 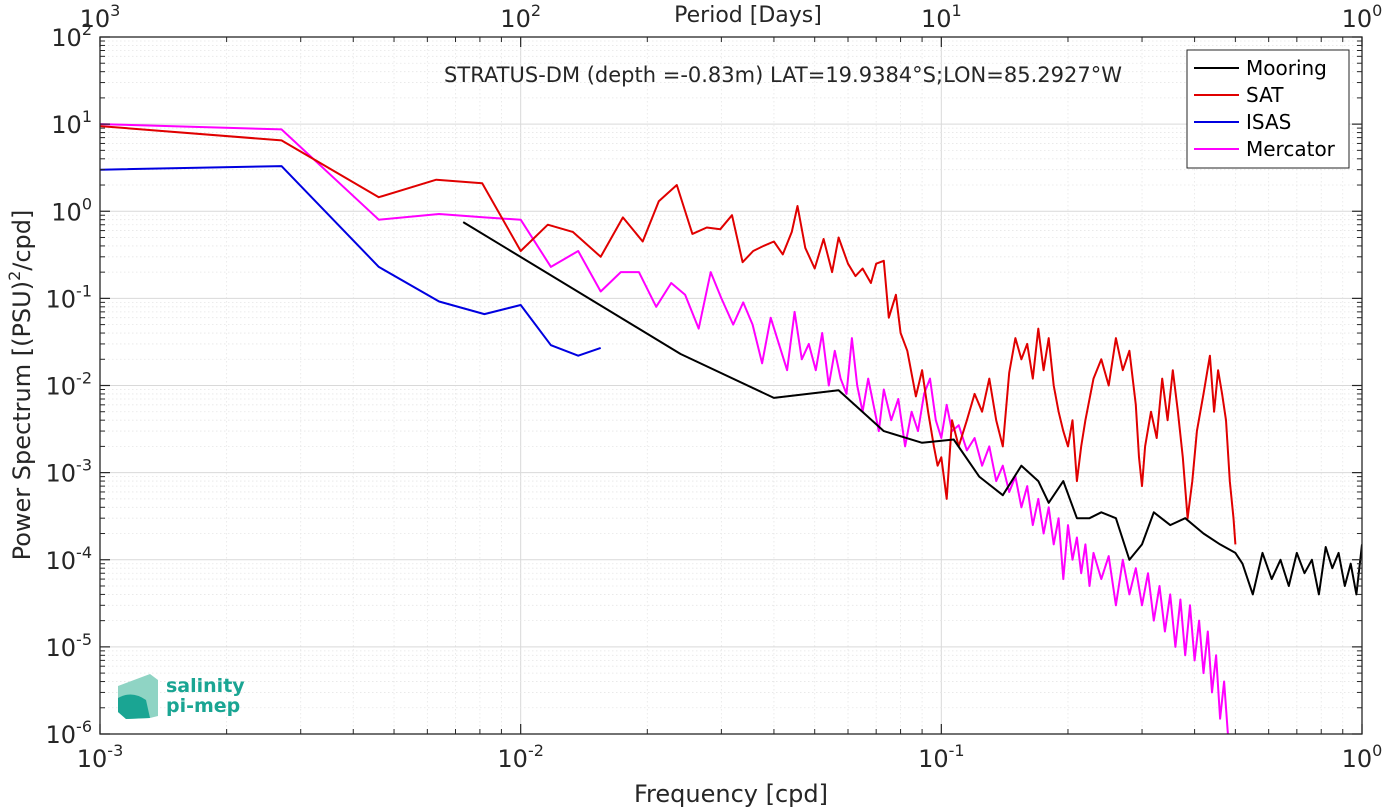 I want to click on y-tick-label-exp: -4, so click(x=84, y=552).